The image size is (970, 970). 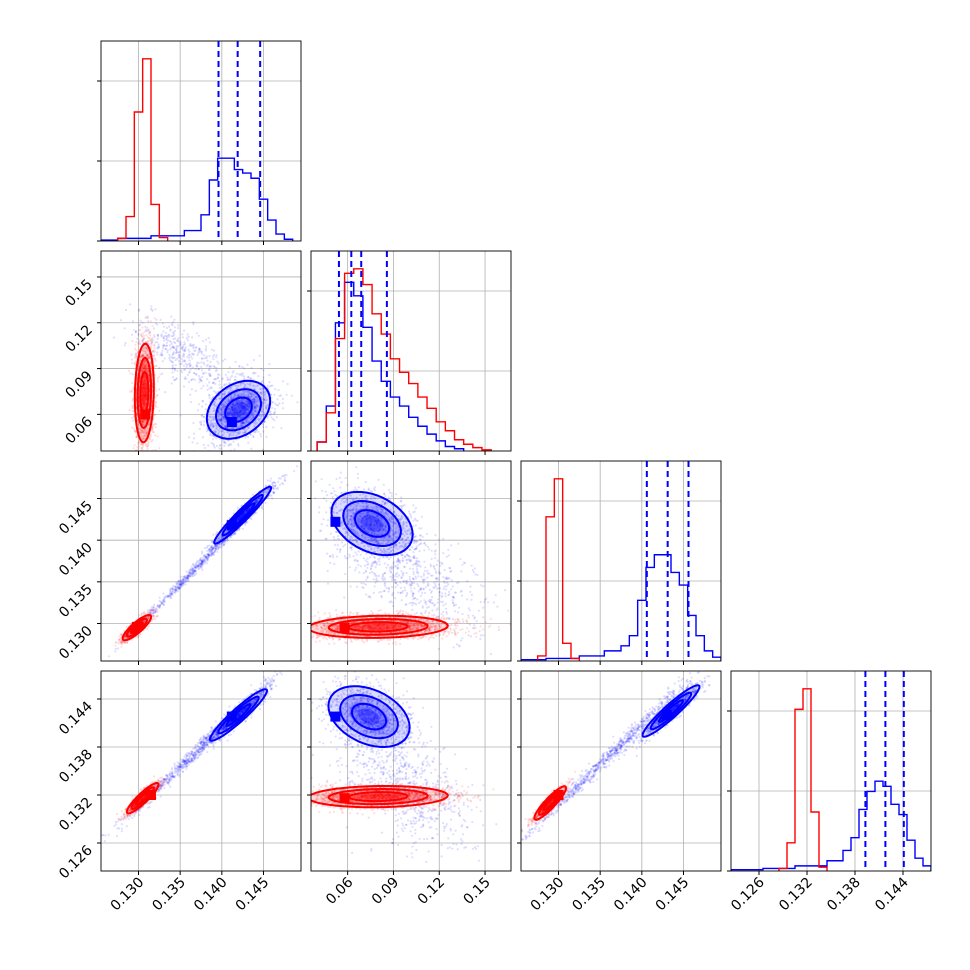 What do you see at coordinates (76, 601) in the screenshot?
I see `y-tick-label: 0.135` at bounding box center [76, 601].